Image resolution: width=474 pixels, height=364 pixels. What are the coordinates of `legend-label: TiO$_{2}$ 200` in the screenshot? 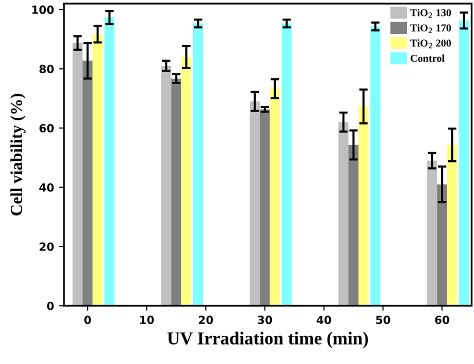 It's located at (430, 43).